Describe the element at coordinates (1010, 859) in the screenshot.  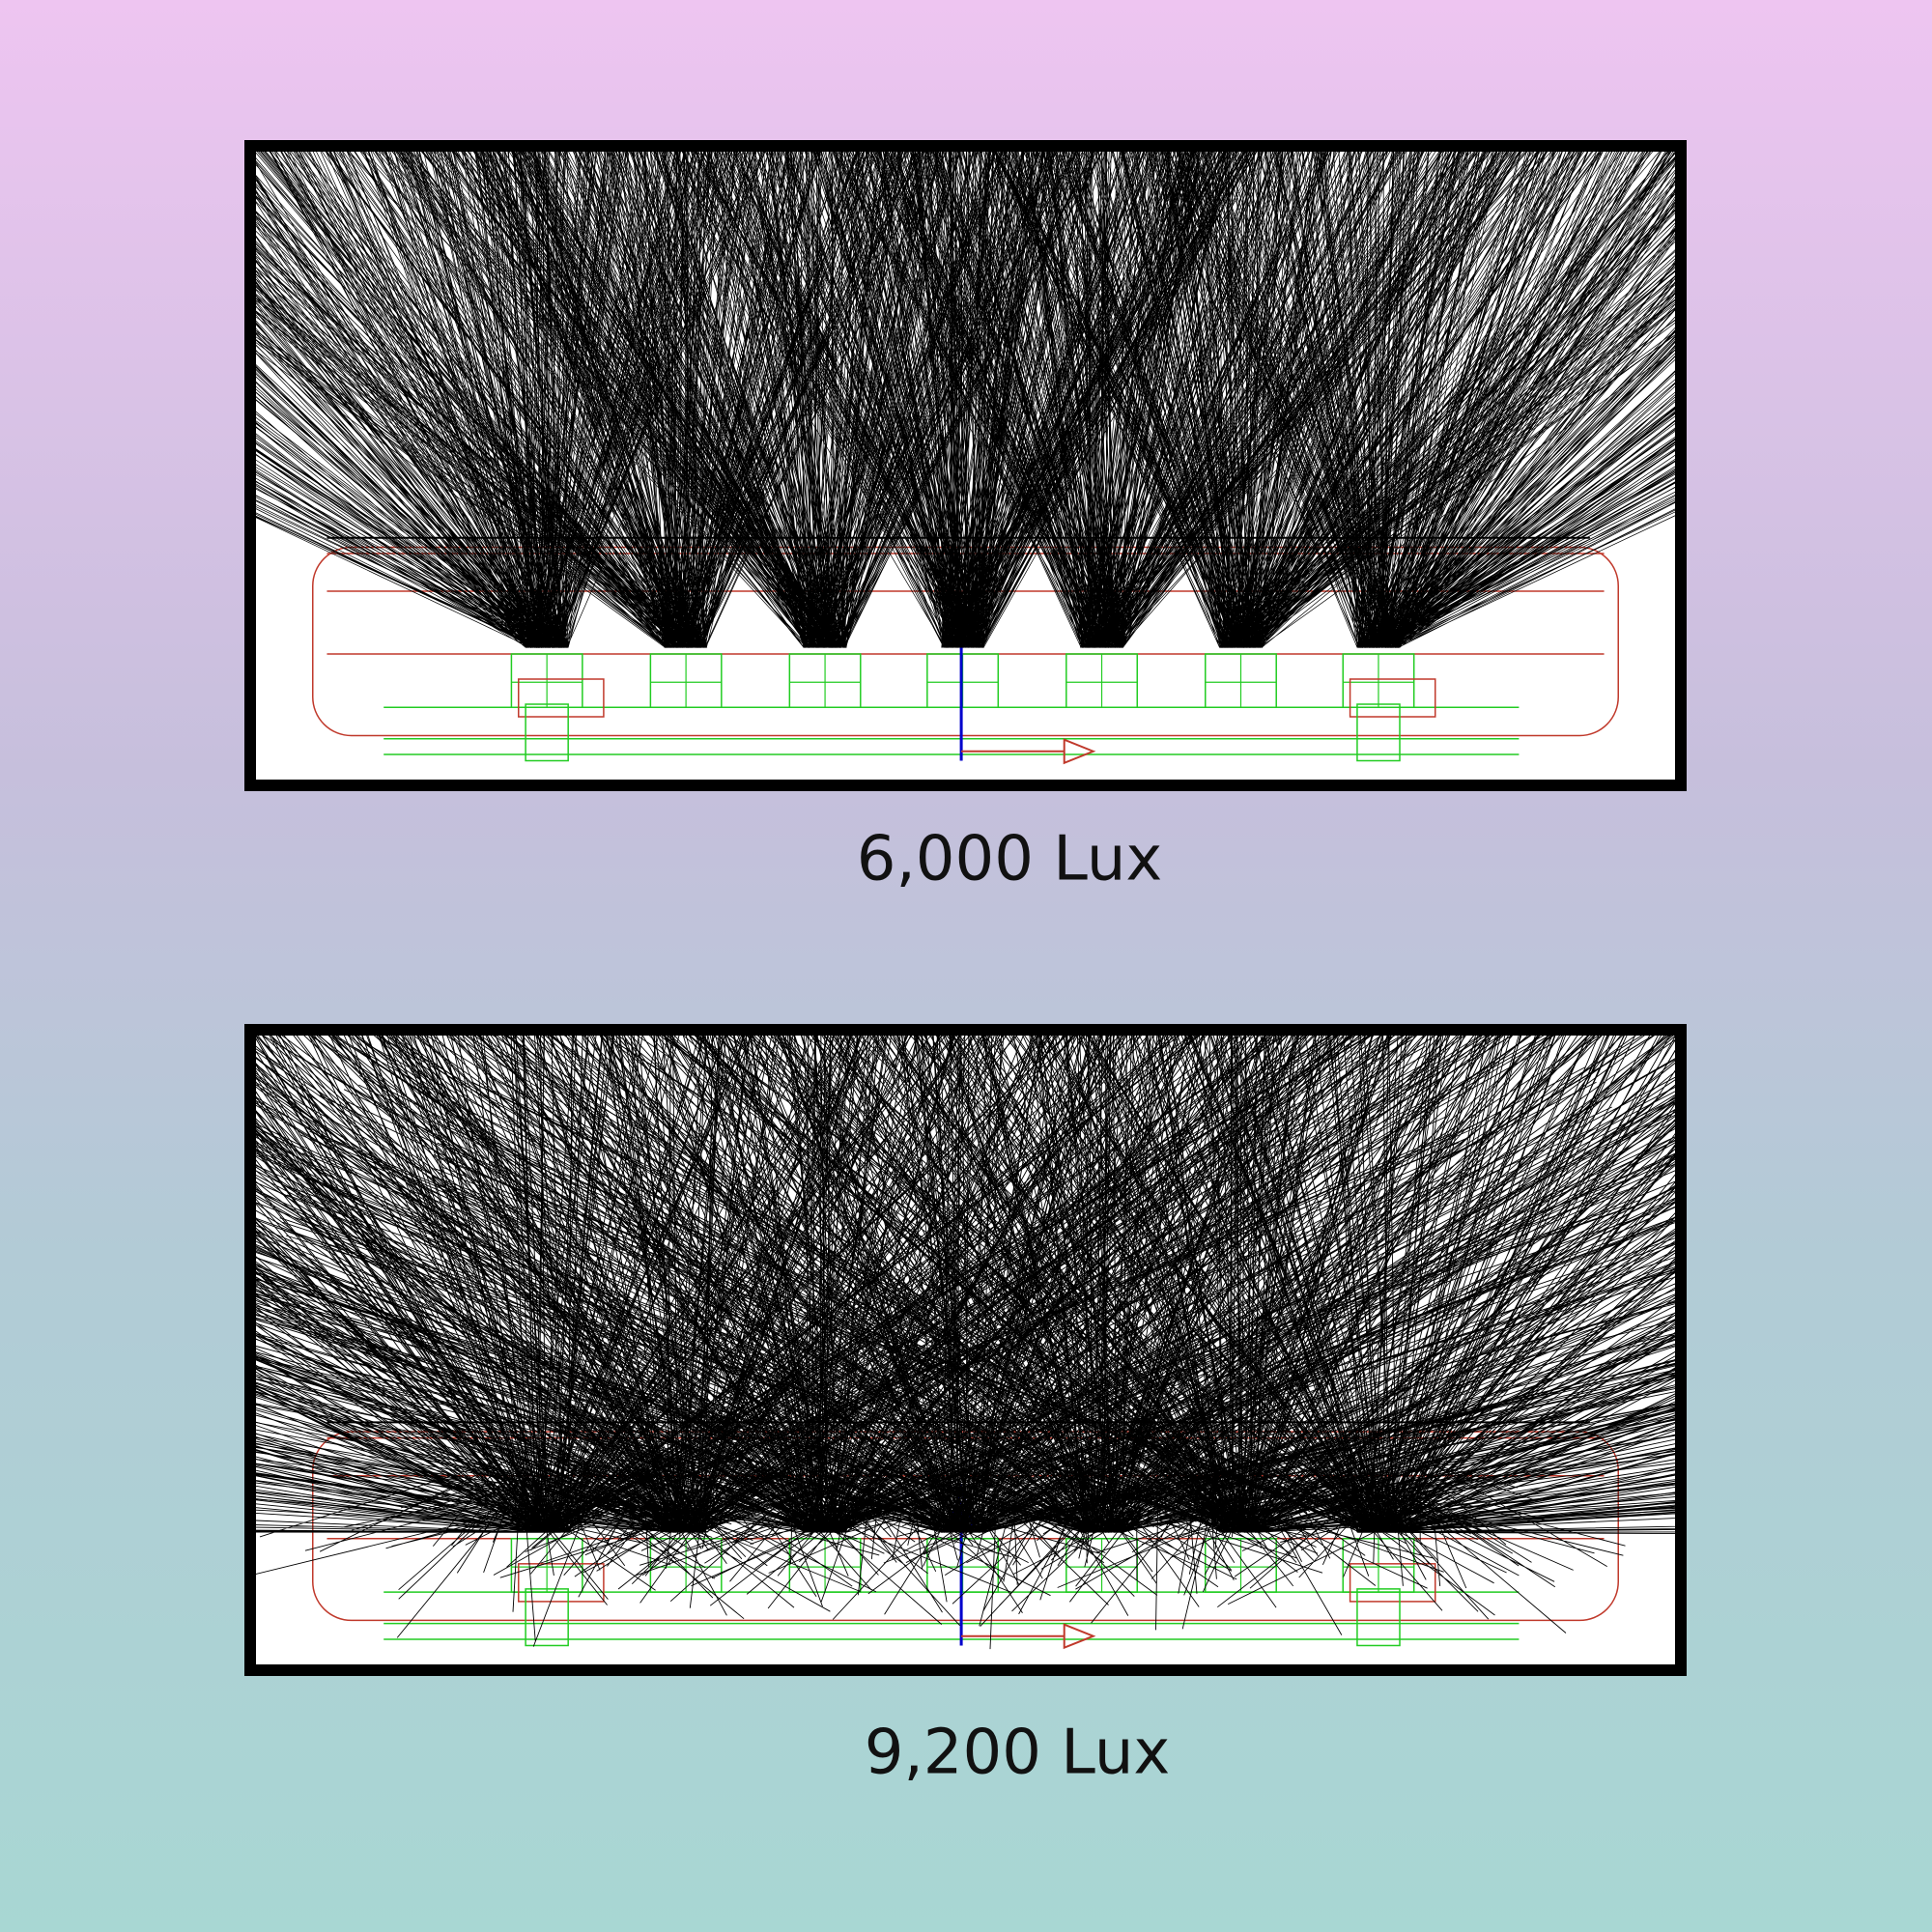
I see `caption: 6,000 Lux` at that location.